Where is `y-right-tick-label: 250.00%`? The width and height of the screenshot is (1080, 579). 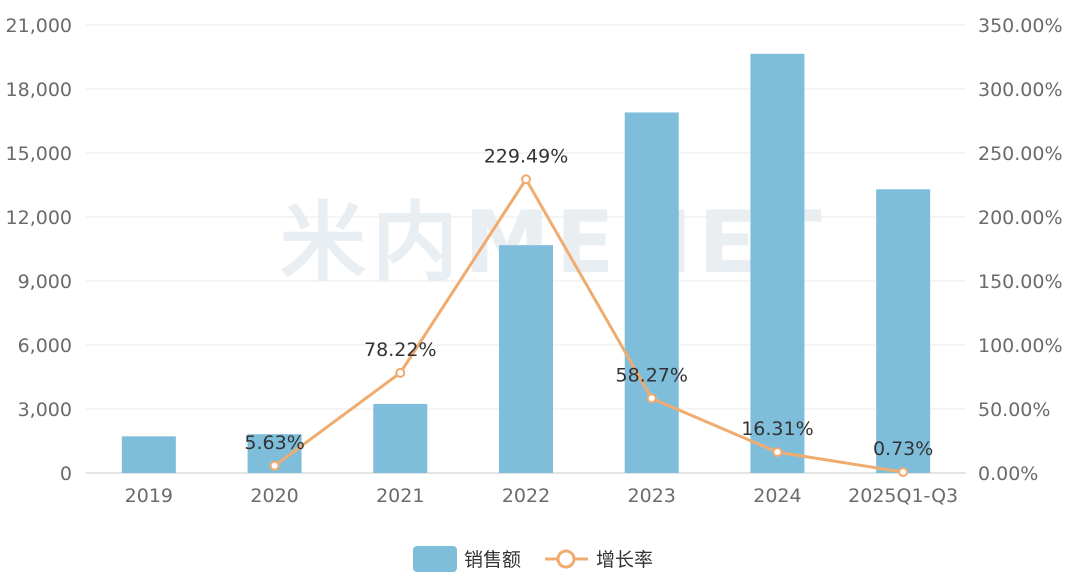
y-right-tick-label: 250.00% is located at coordinates (1020, 154).